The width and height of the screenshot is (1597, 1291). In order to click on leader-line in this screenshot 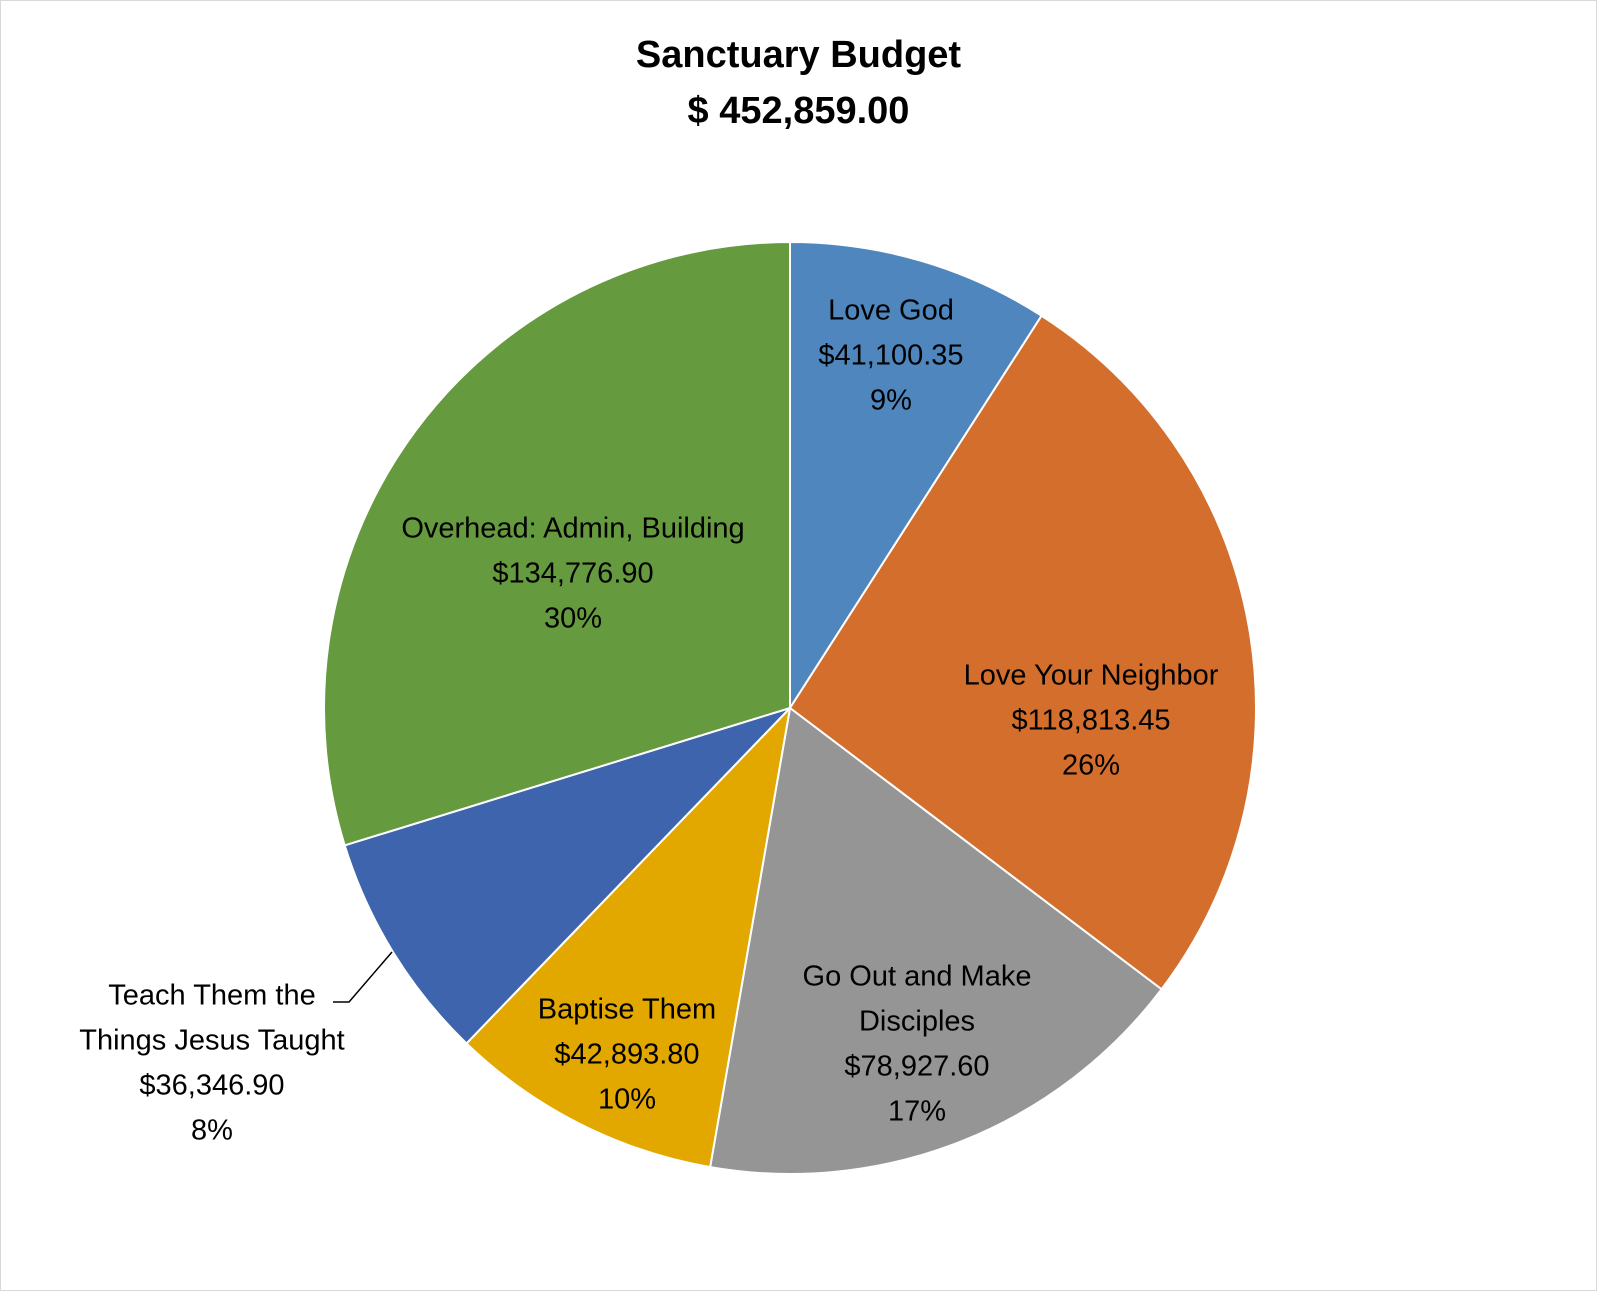, I will do `click(363, 977)`.